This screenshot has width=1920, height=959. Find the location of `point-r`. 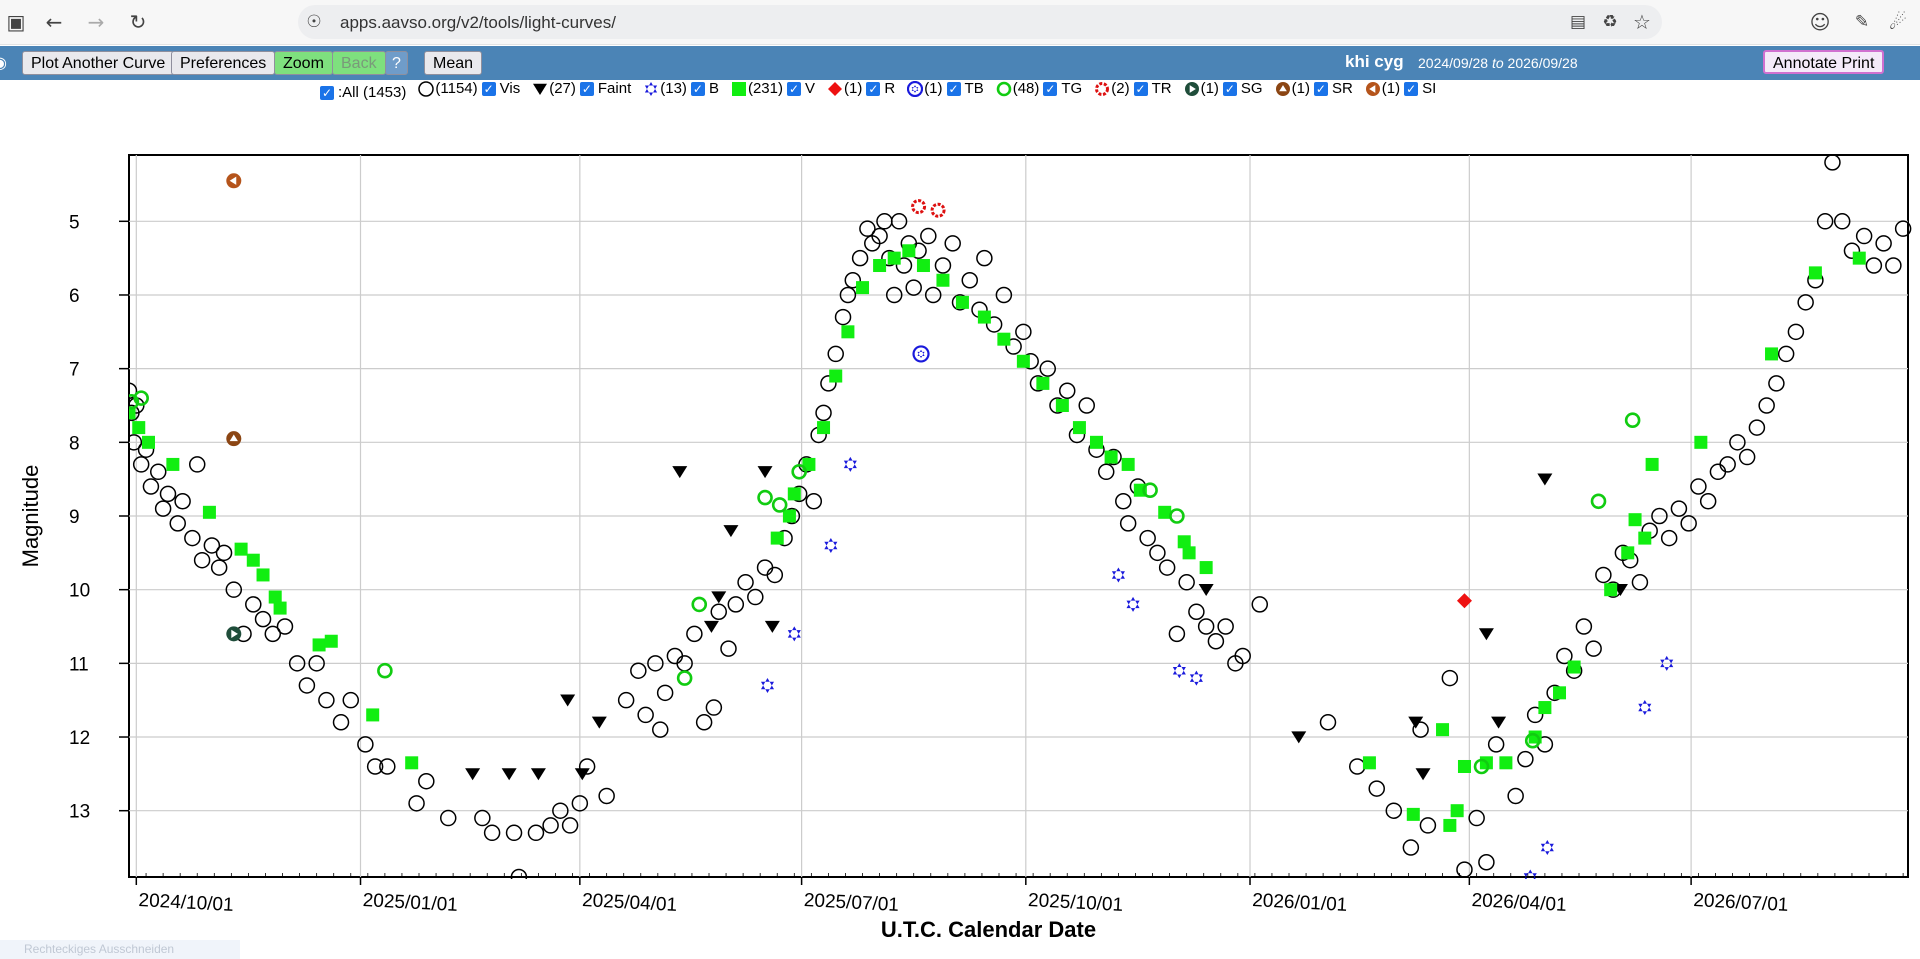

point-r is located at coordinates (1464, 601).